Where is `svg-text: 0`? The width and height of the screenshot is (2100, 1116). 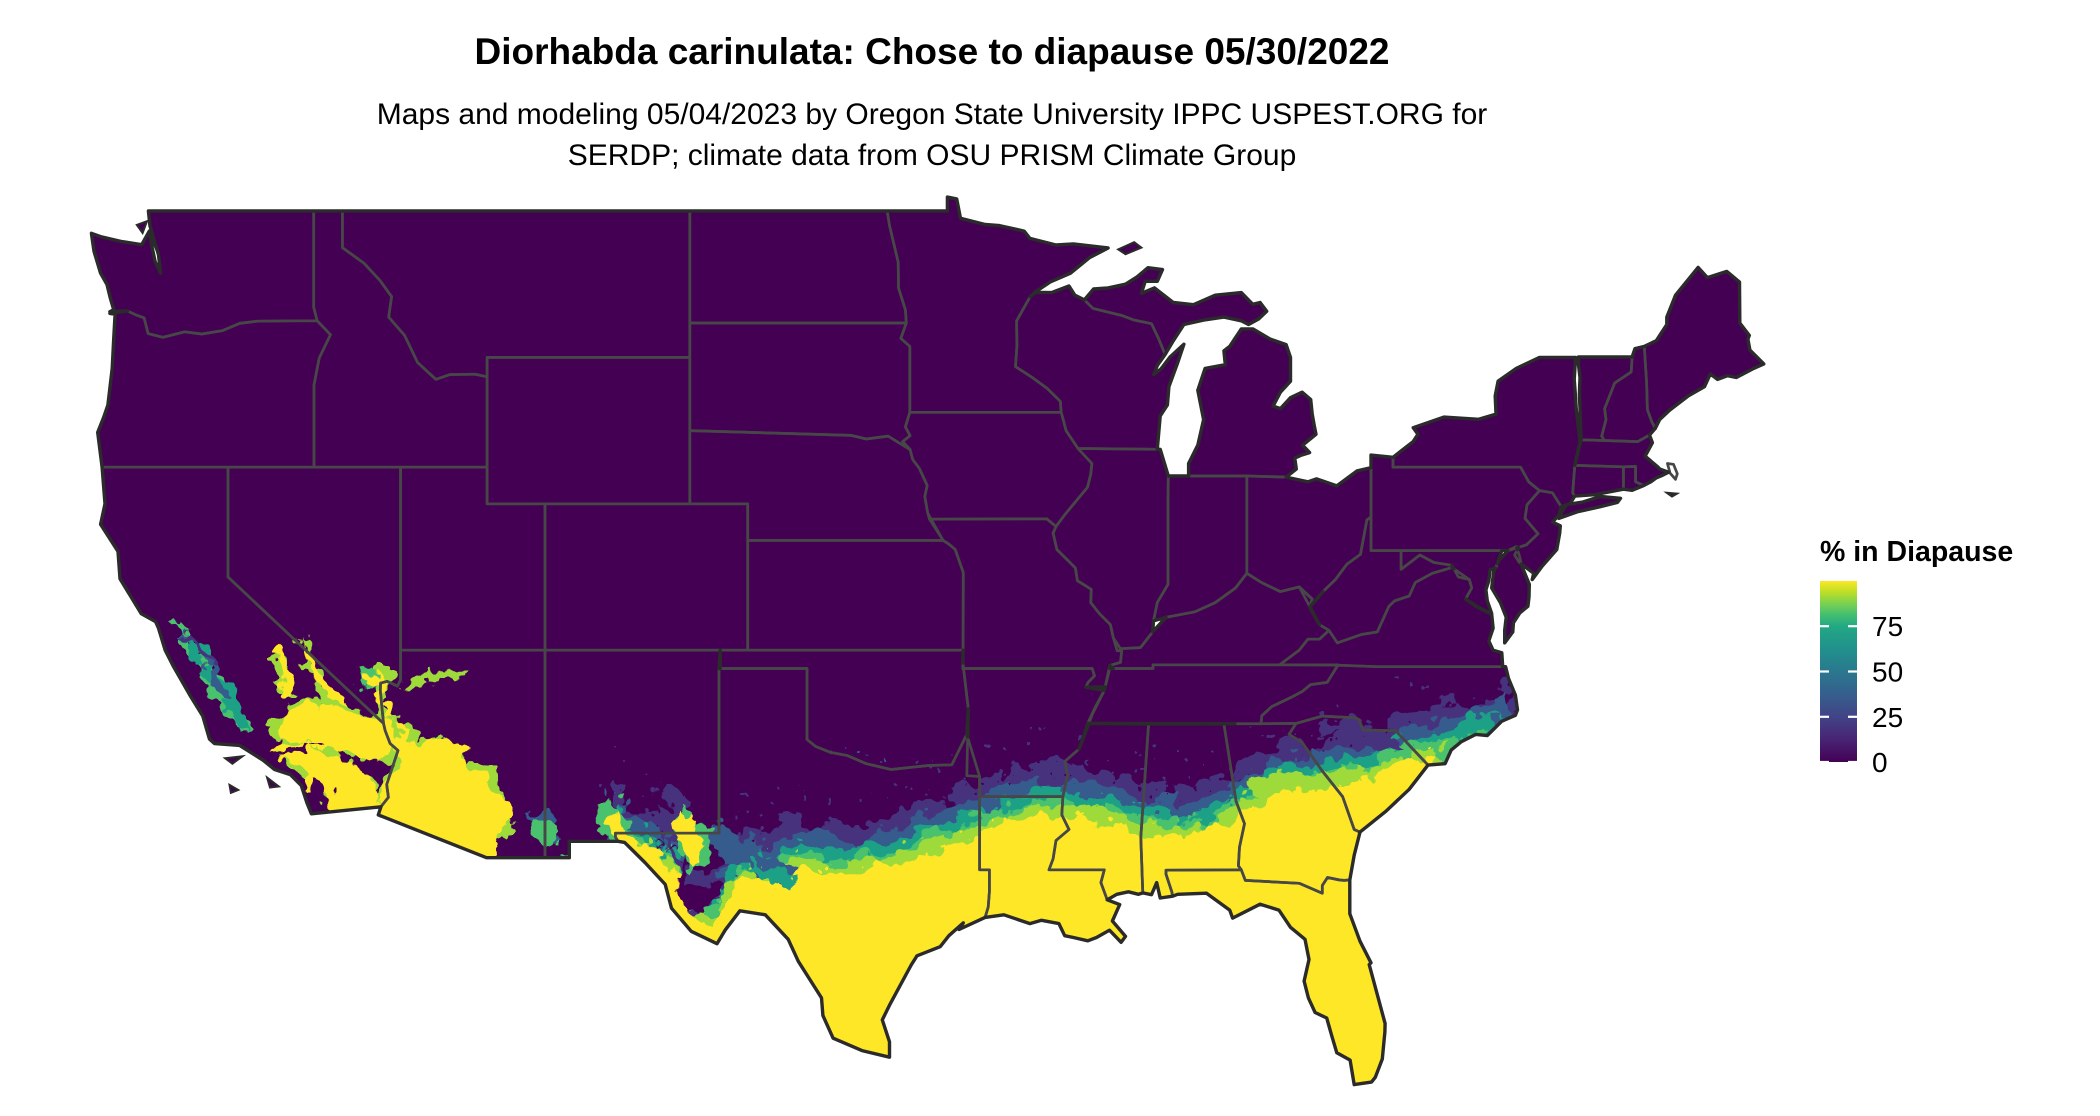 svg-text: 0 is located at coordinates (1880, 762).